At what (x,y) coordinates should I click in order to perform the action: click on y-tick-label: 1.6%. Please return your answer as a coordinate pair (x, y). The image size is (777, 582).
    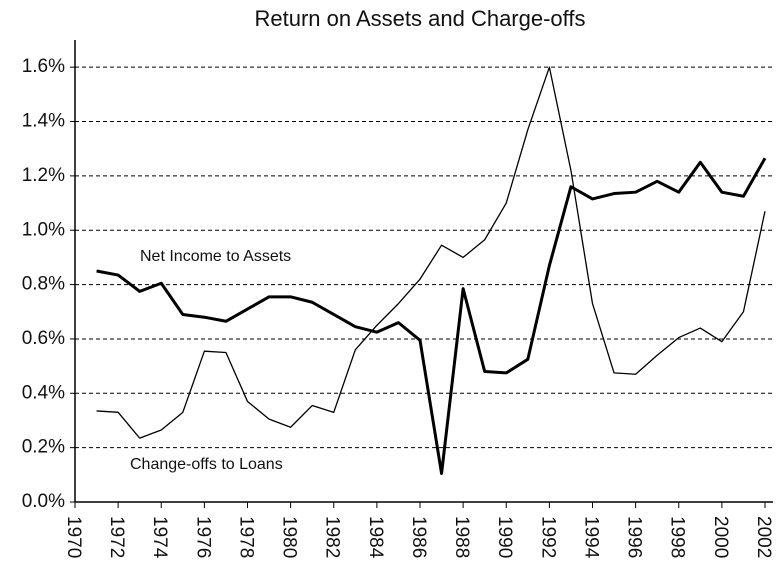
    Looking at the image, I should click on (43, 66).